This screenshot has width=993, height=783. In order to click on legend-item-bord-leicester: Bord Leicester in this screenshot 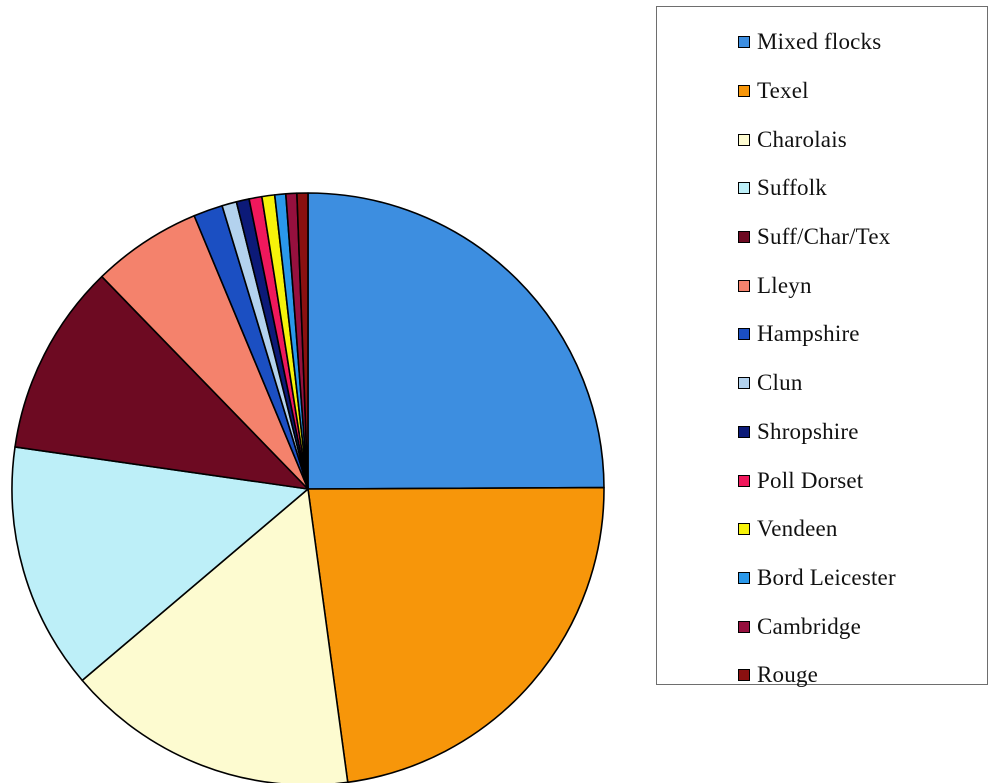, I will do `click(822, 578)`.